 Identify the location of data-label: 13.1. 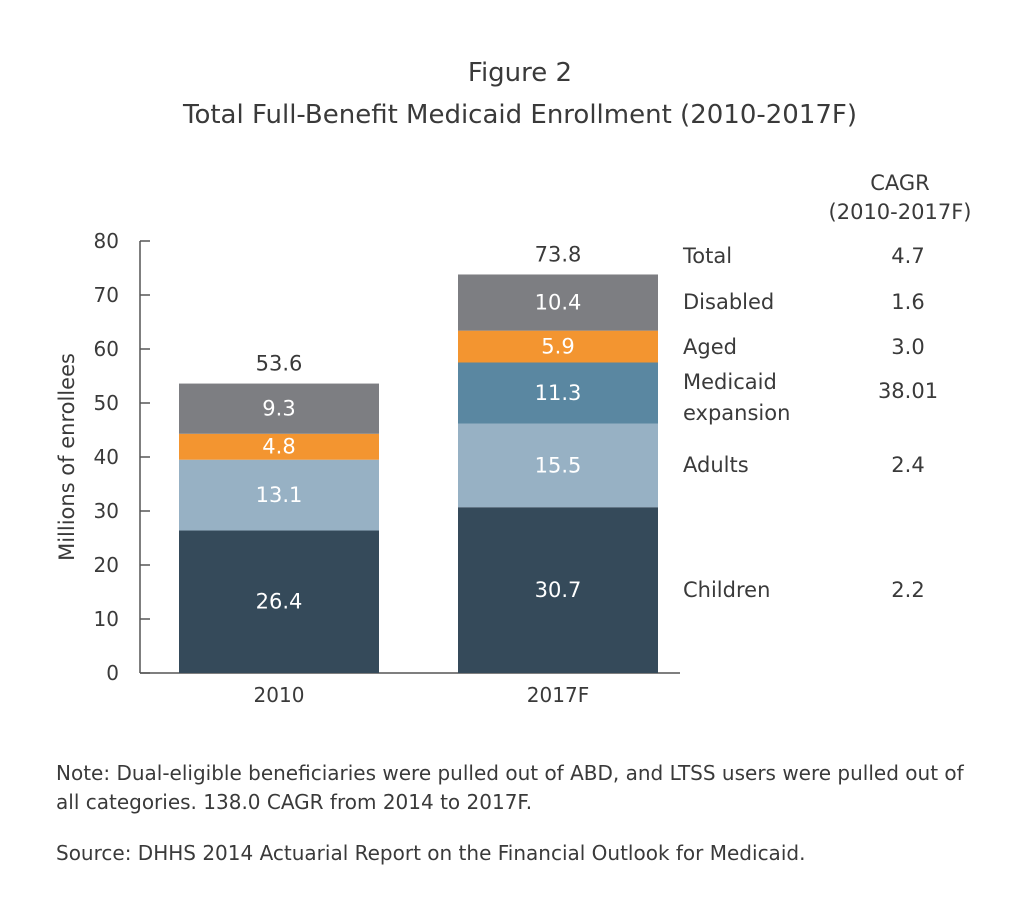
(279, 495).